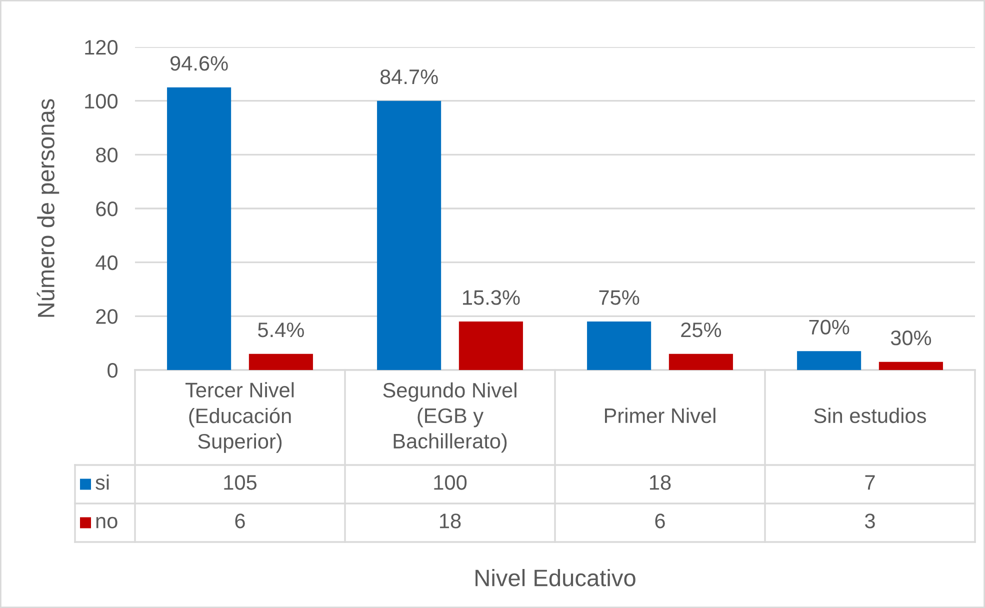 Image resolution: width=985 pixels, height=608 pixels. What do you see at coordinates (240, 482) in the screenshot?
I see `data-label: 105` at bounding box center [240, 482].